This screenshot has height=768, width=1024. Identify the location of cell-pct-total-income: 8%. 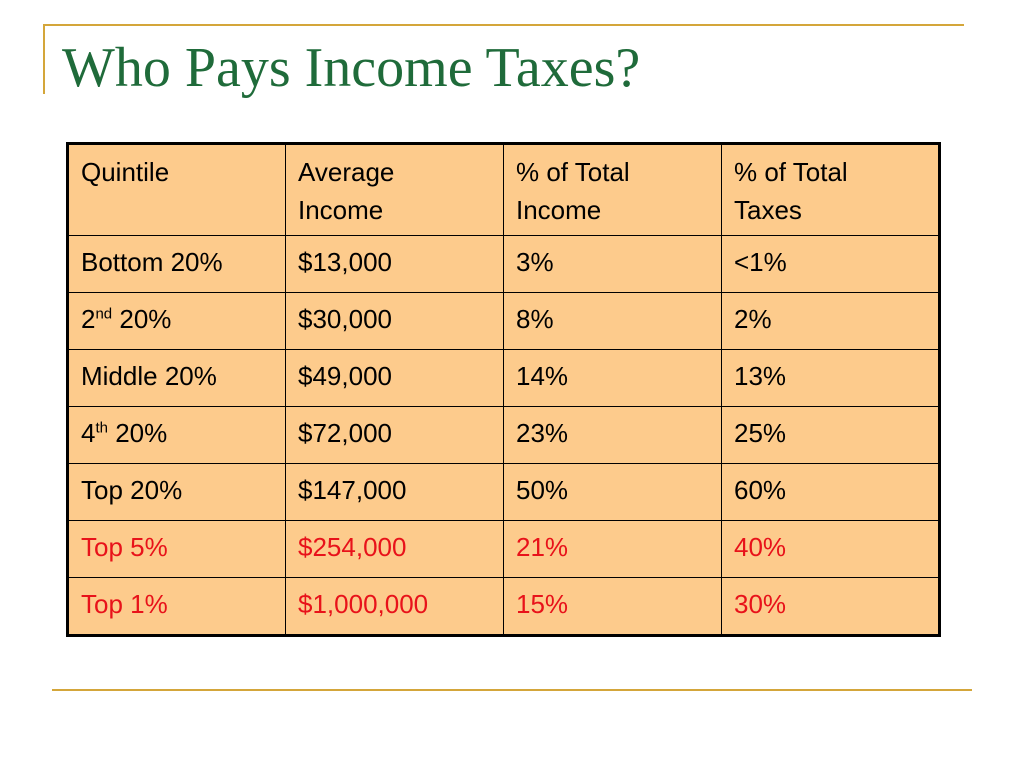
(612, 321).